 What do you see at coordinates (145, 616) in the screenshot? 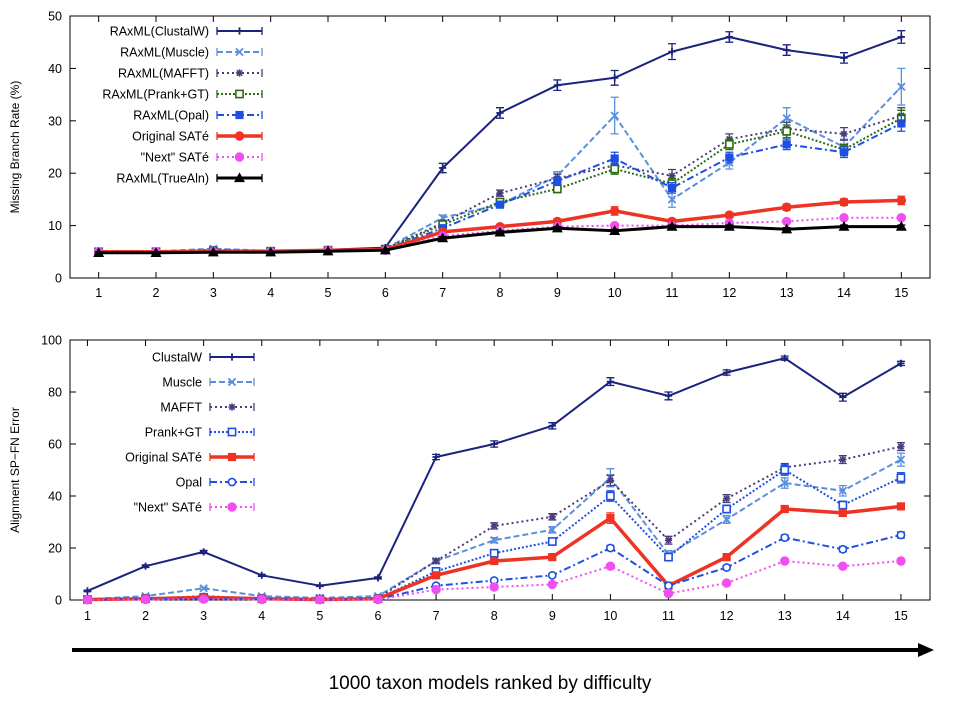
I see `bottom-xtick-label: 2` at bounding box center [145, 616].